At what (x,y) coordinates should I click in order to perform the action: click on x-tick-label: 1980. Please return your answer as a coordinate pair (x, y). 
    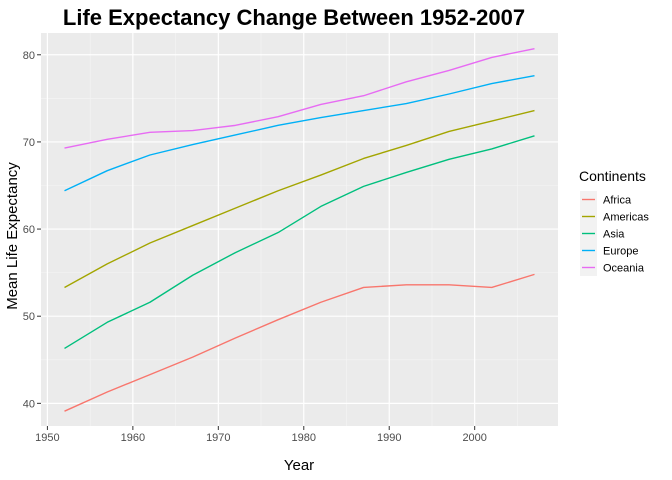
    Looking at the image, I should click on (304, 438).